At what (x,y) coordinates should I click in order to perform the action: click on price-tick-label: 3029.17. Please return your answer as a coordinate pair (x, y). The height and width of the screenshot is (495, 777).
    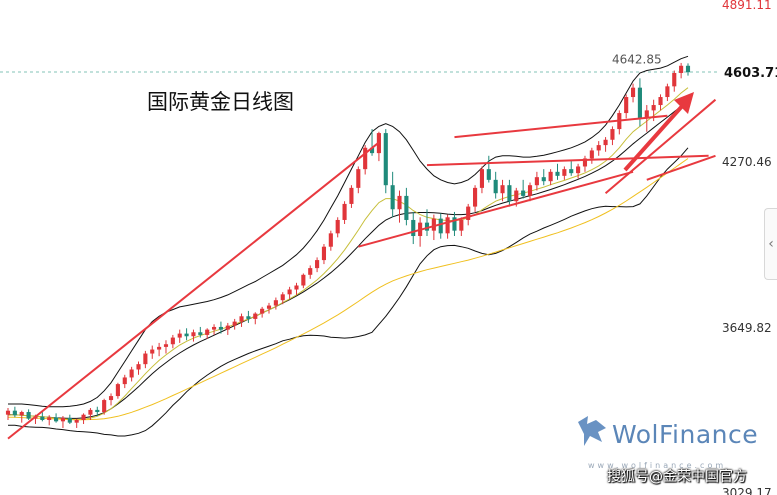
    Looking at the image, I should click on (747, 490).